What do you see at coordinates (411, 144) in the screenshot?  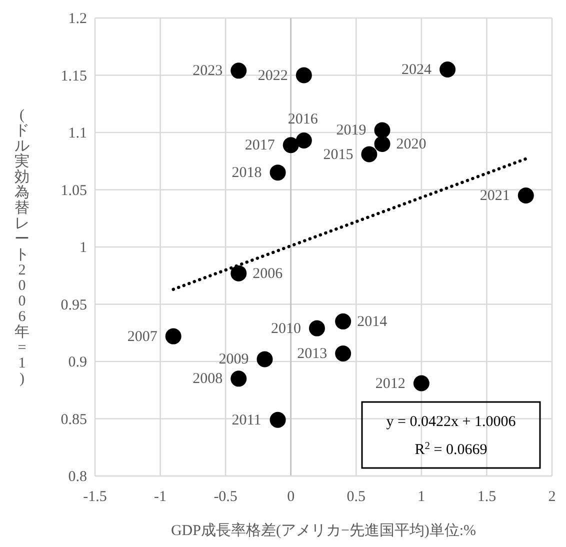 I see `annotation: 2020` at bounding box center [411, 144].